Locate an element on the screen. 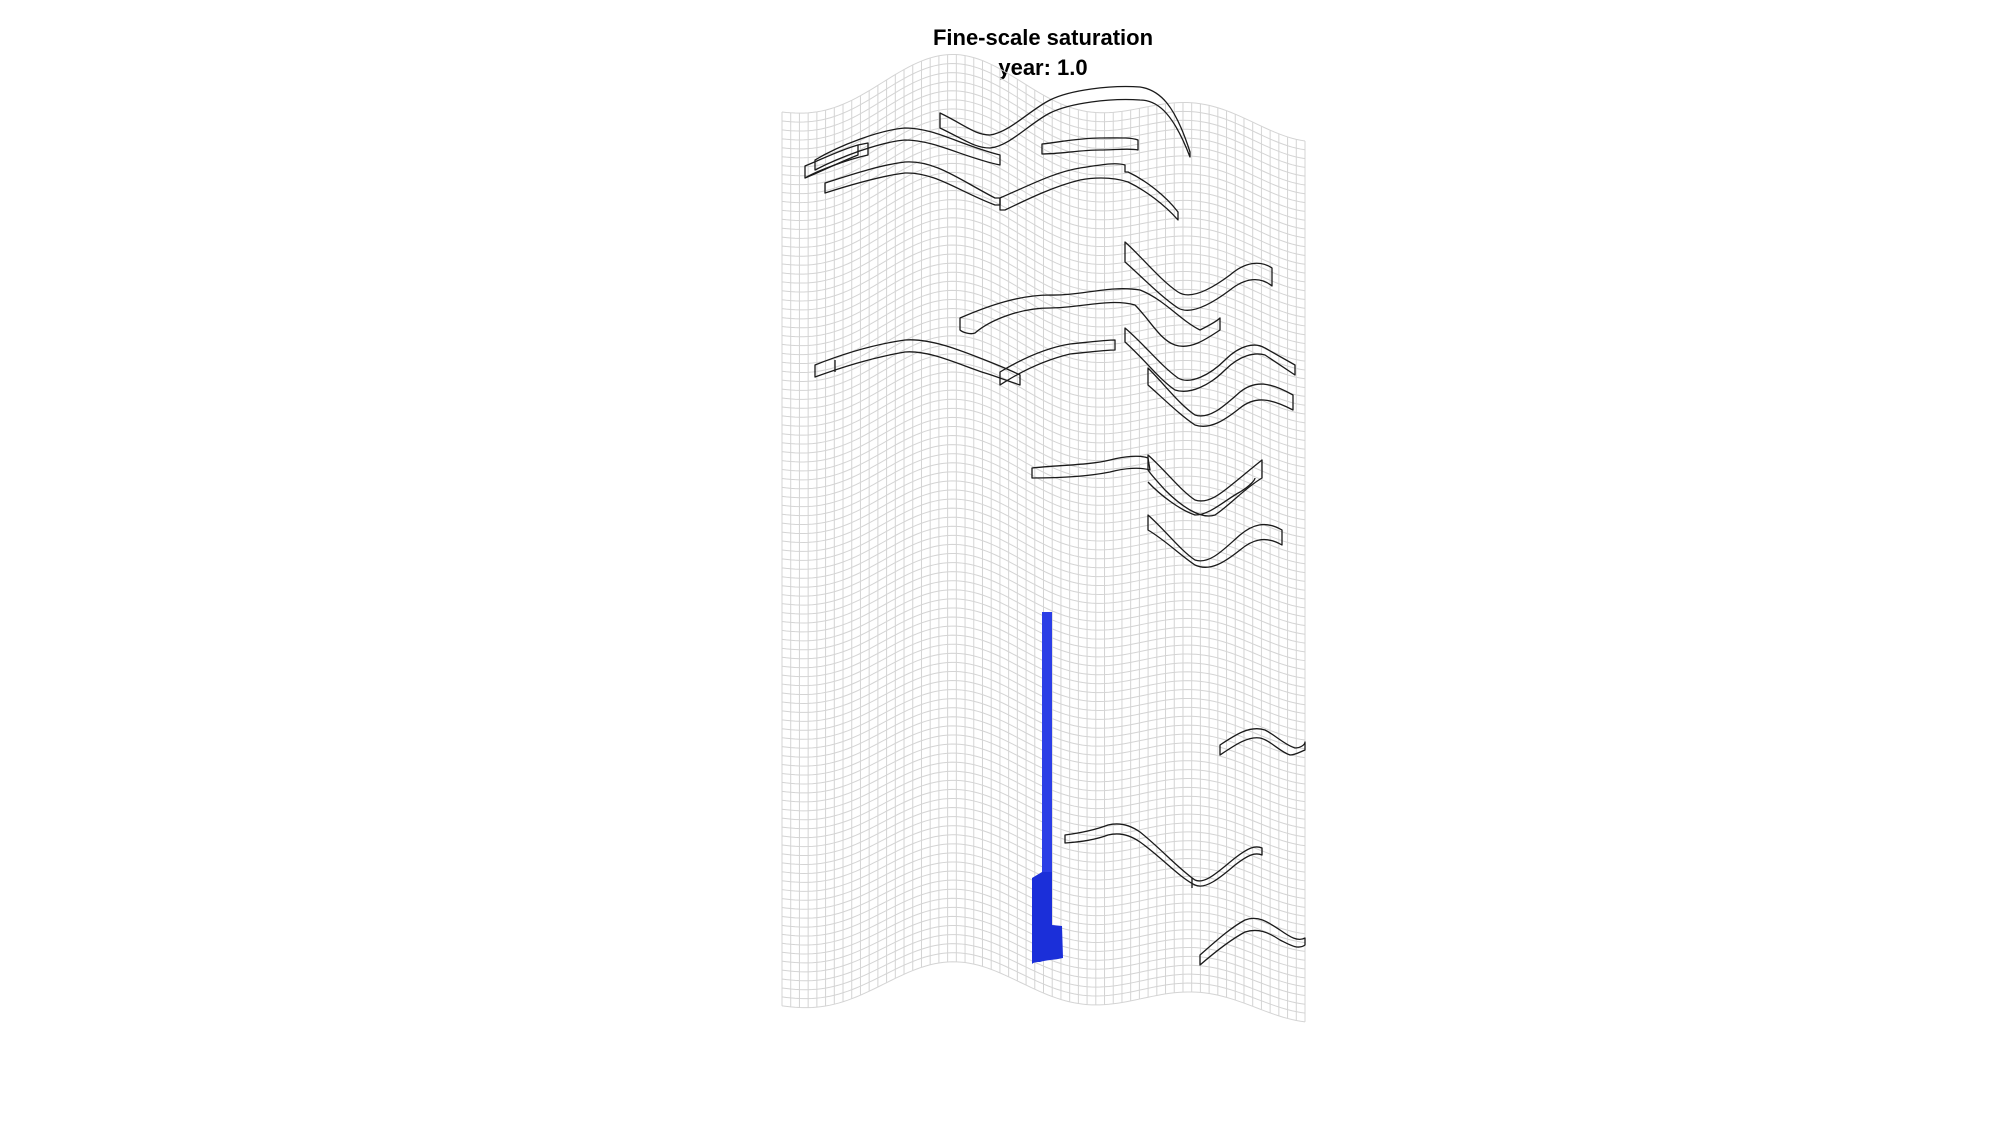  plot-title: Fine-scale saturation is located at coordinates (1043, 37).